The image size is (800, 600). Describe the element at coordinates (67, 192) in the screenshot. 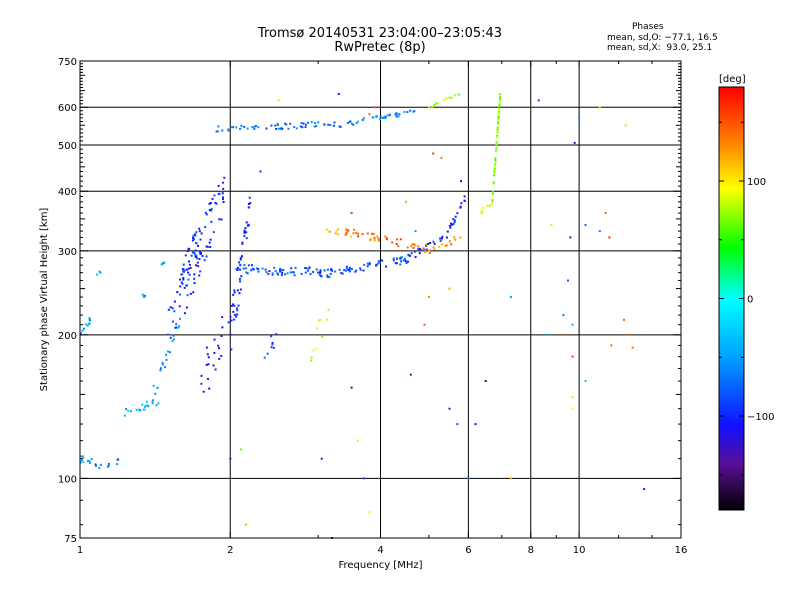

I see `y-tick-label: 400` at that location.